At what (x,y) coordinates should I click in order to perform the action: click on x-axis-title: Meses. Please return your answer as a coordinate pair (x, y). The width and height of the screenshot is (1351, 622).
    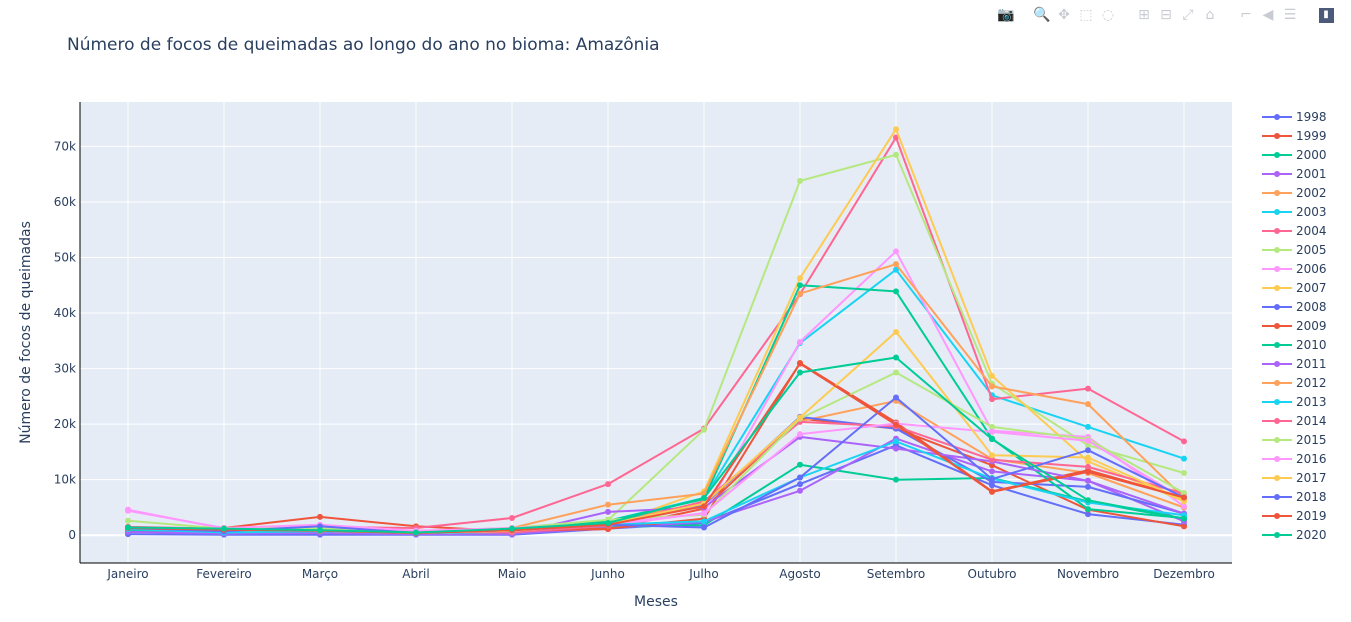
    Looking at the image, I should click on (656, 602).